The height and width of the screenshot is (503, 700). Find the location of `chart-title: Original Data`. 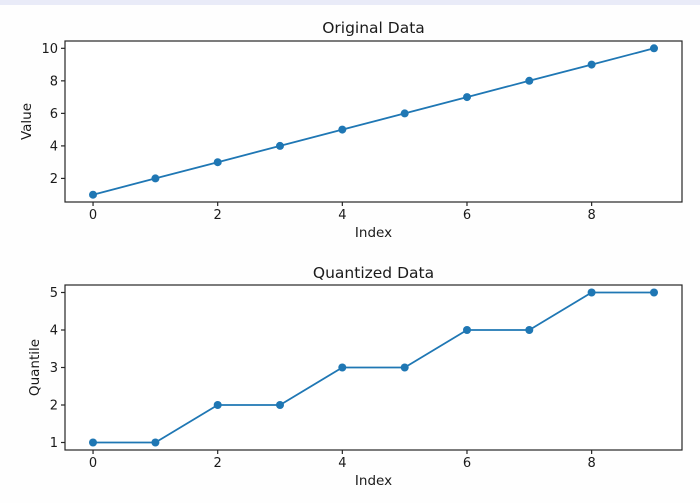

chart-title: Original Data is located at coordinates (373, 28).